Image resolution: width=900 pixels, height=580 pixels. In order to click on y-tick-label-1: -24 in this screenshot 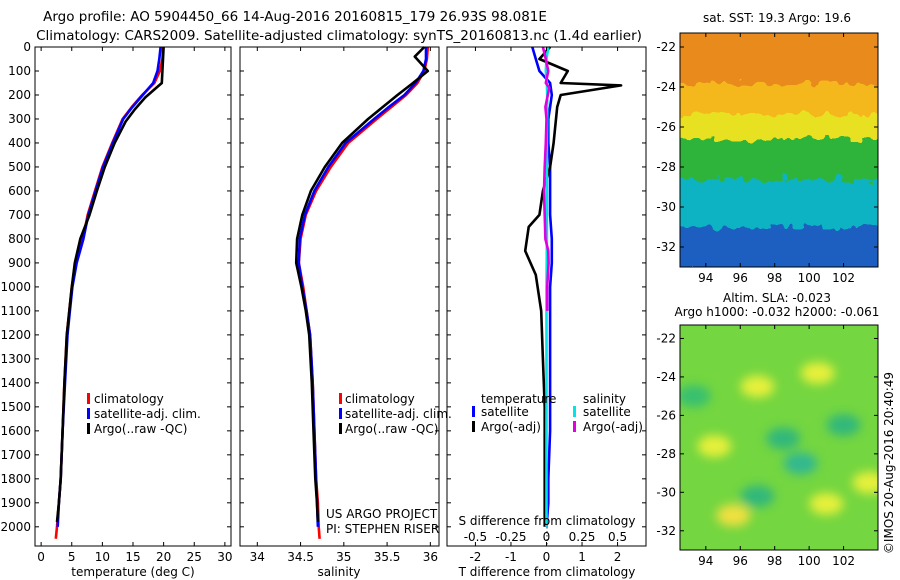, I will do `click(666, 377)`.